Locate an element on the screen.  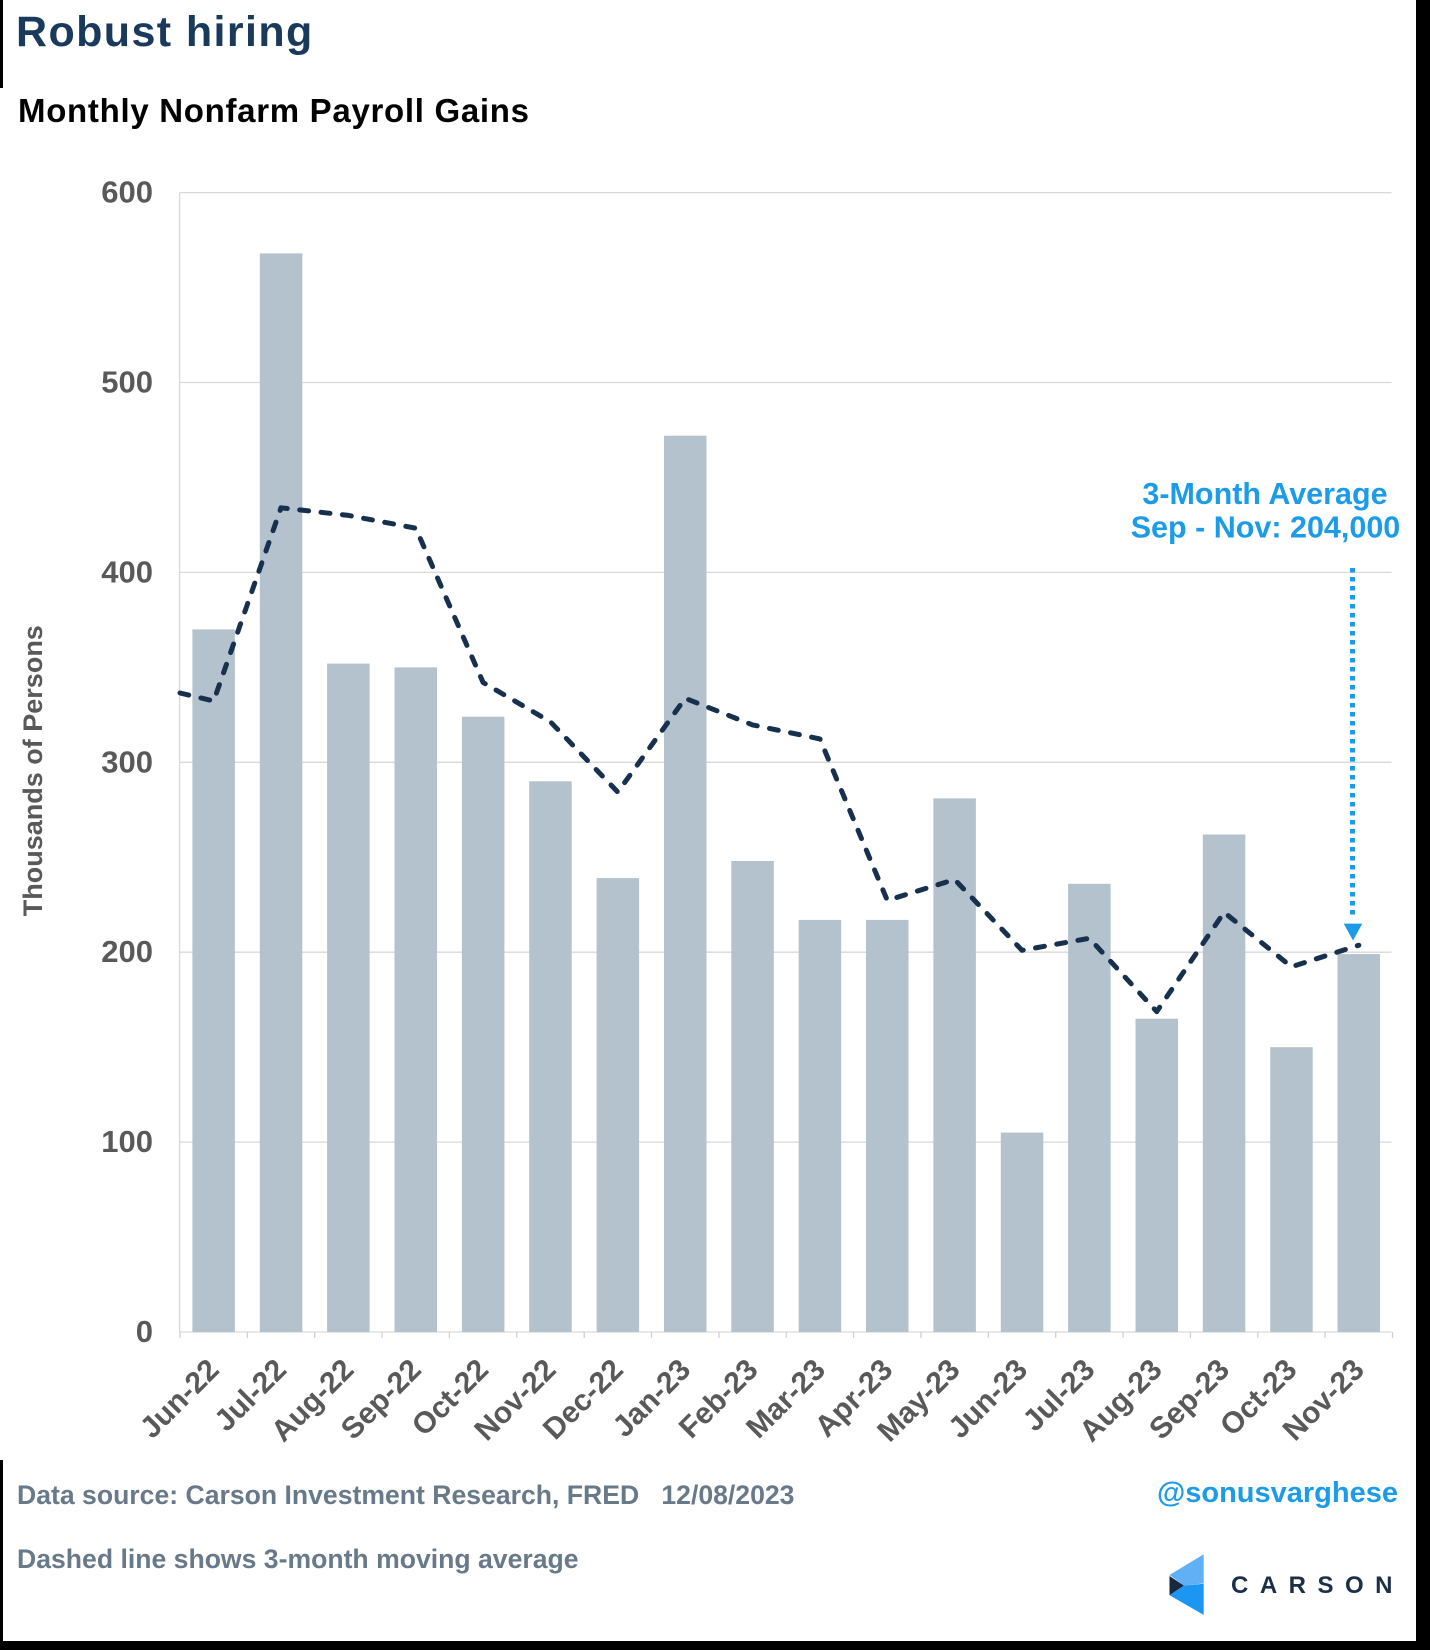
svg-text: CARSON is located at coordinates (1317, 1585).